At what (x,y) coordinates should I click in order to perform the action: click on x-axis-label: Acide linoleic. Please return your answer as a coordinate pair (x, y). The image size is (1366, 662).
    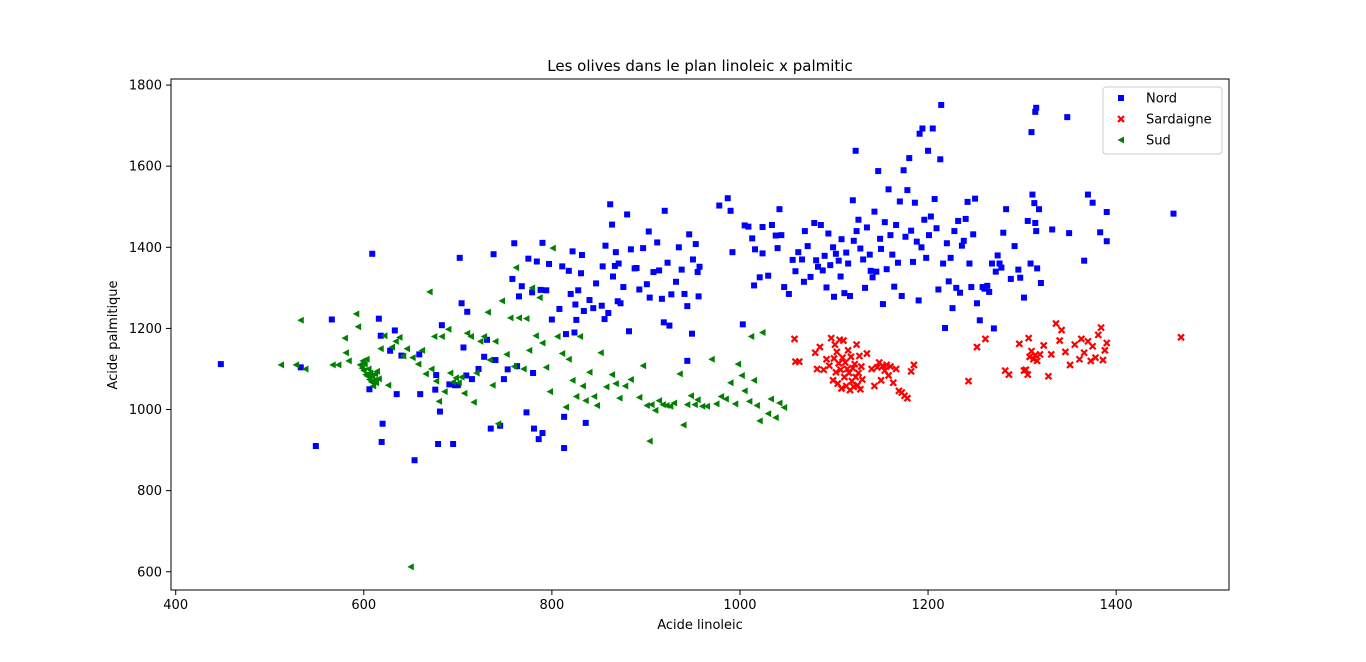
    Looking at the image, I should click on (700, 625).